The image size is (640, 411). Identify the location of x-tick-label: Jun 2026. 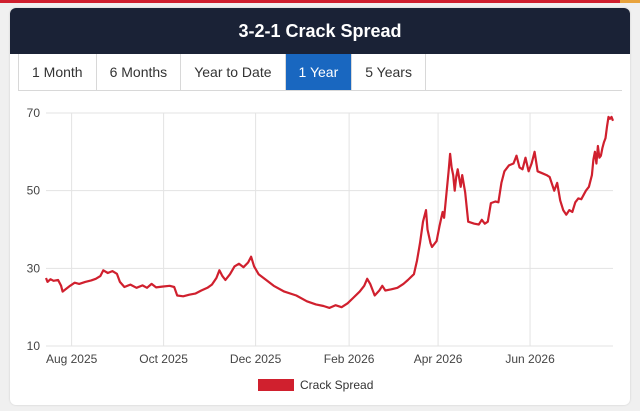
(530, 359).